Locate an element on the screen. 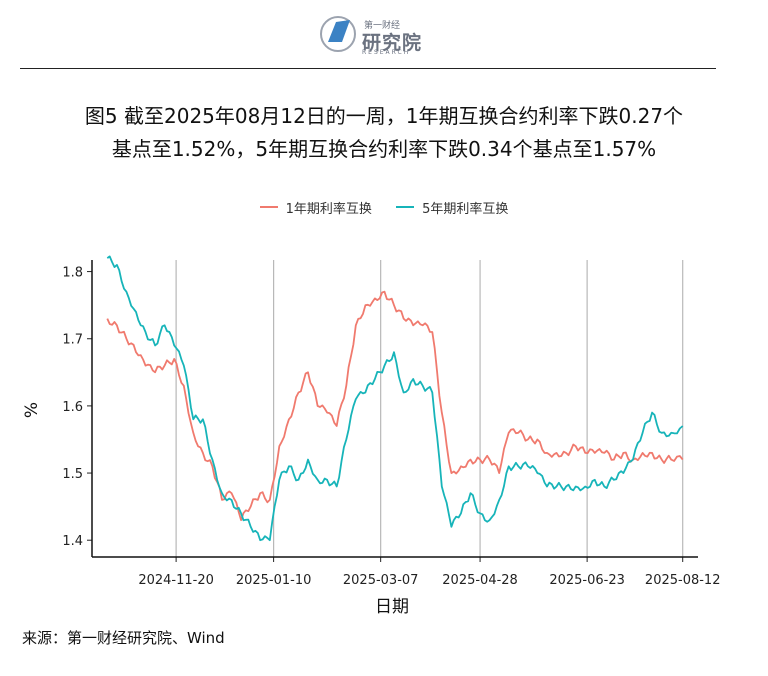 This screenshot has width=768, height=676. legend-label-1y: 1年期利率互换 is located at coordinates (328, 209).